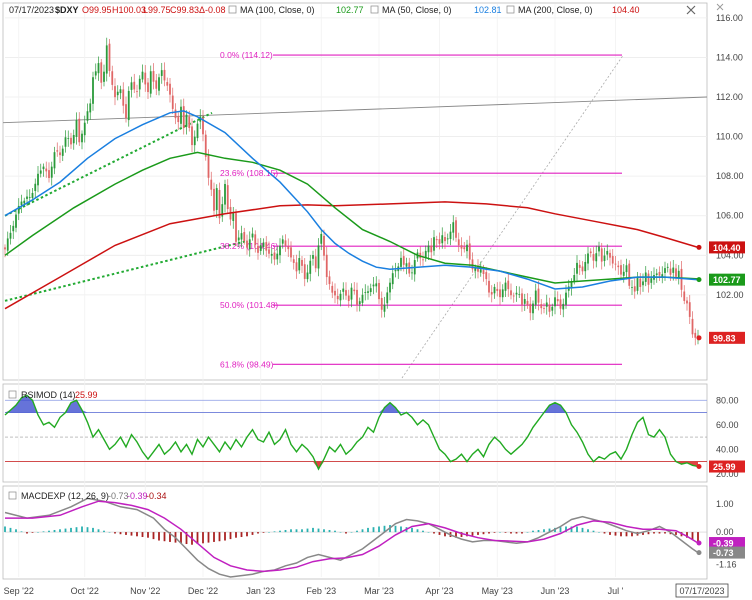 The height and width of the screenshot is (600, 752). I want to click on macd-signal-line, so click(352, 536).